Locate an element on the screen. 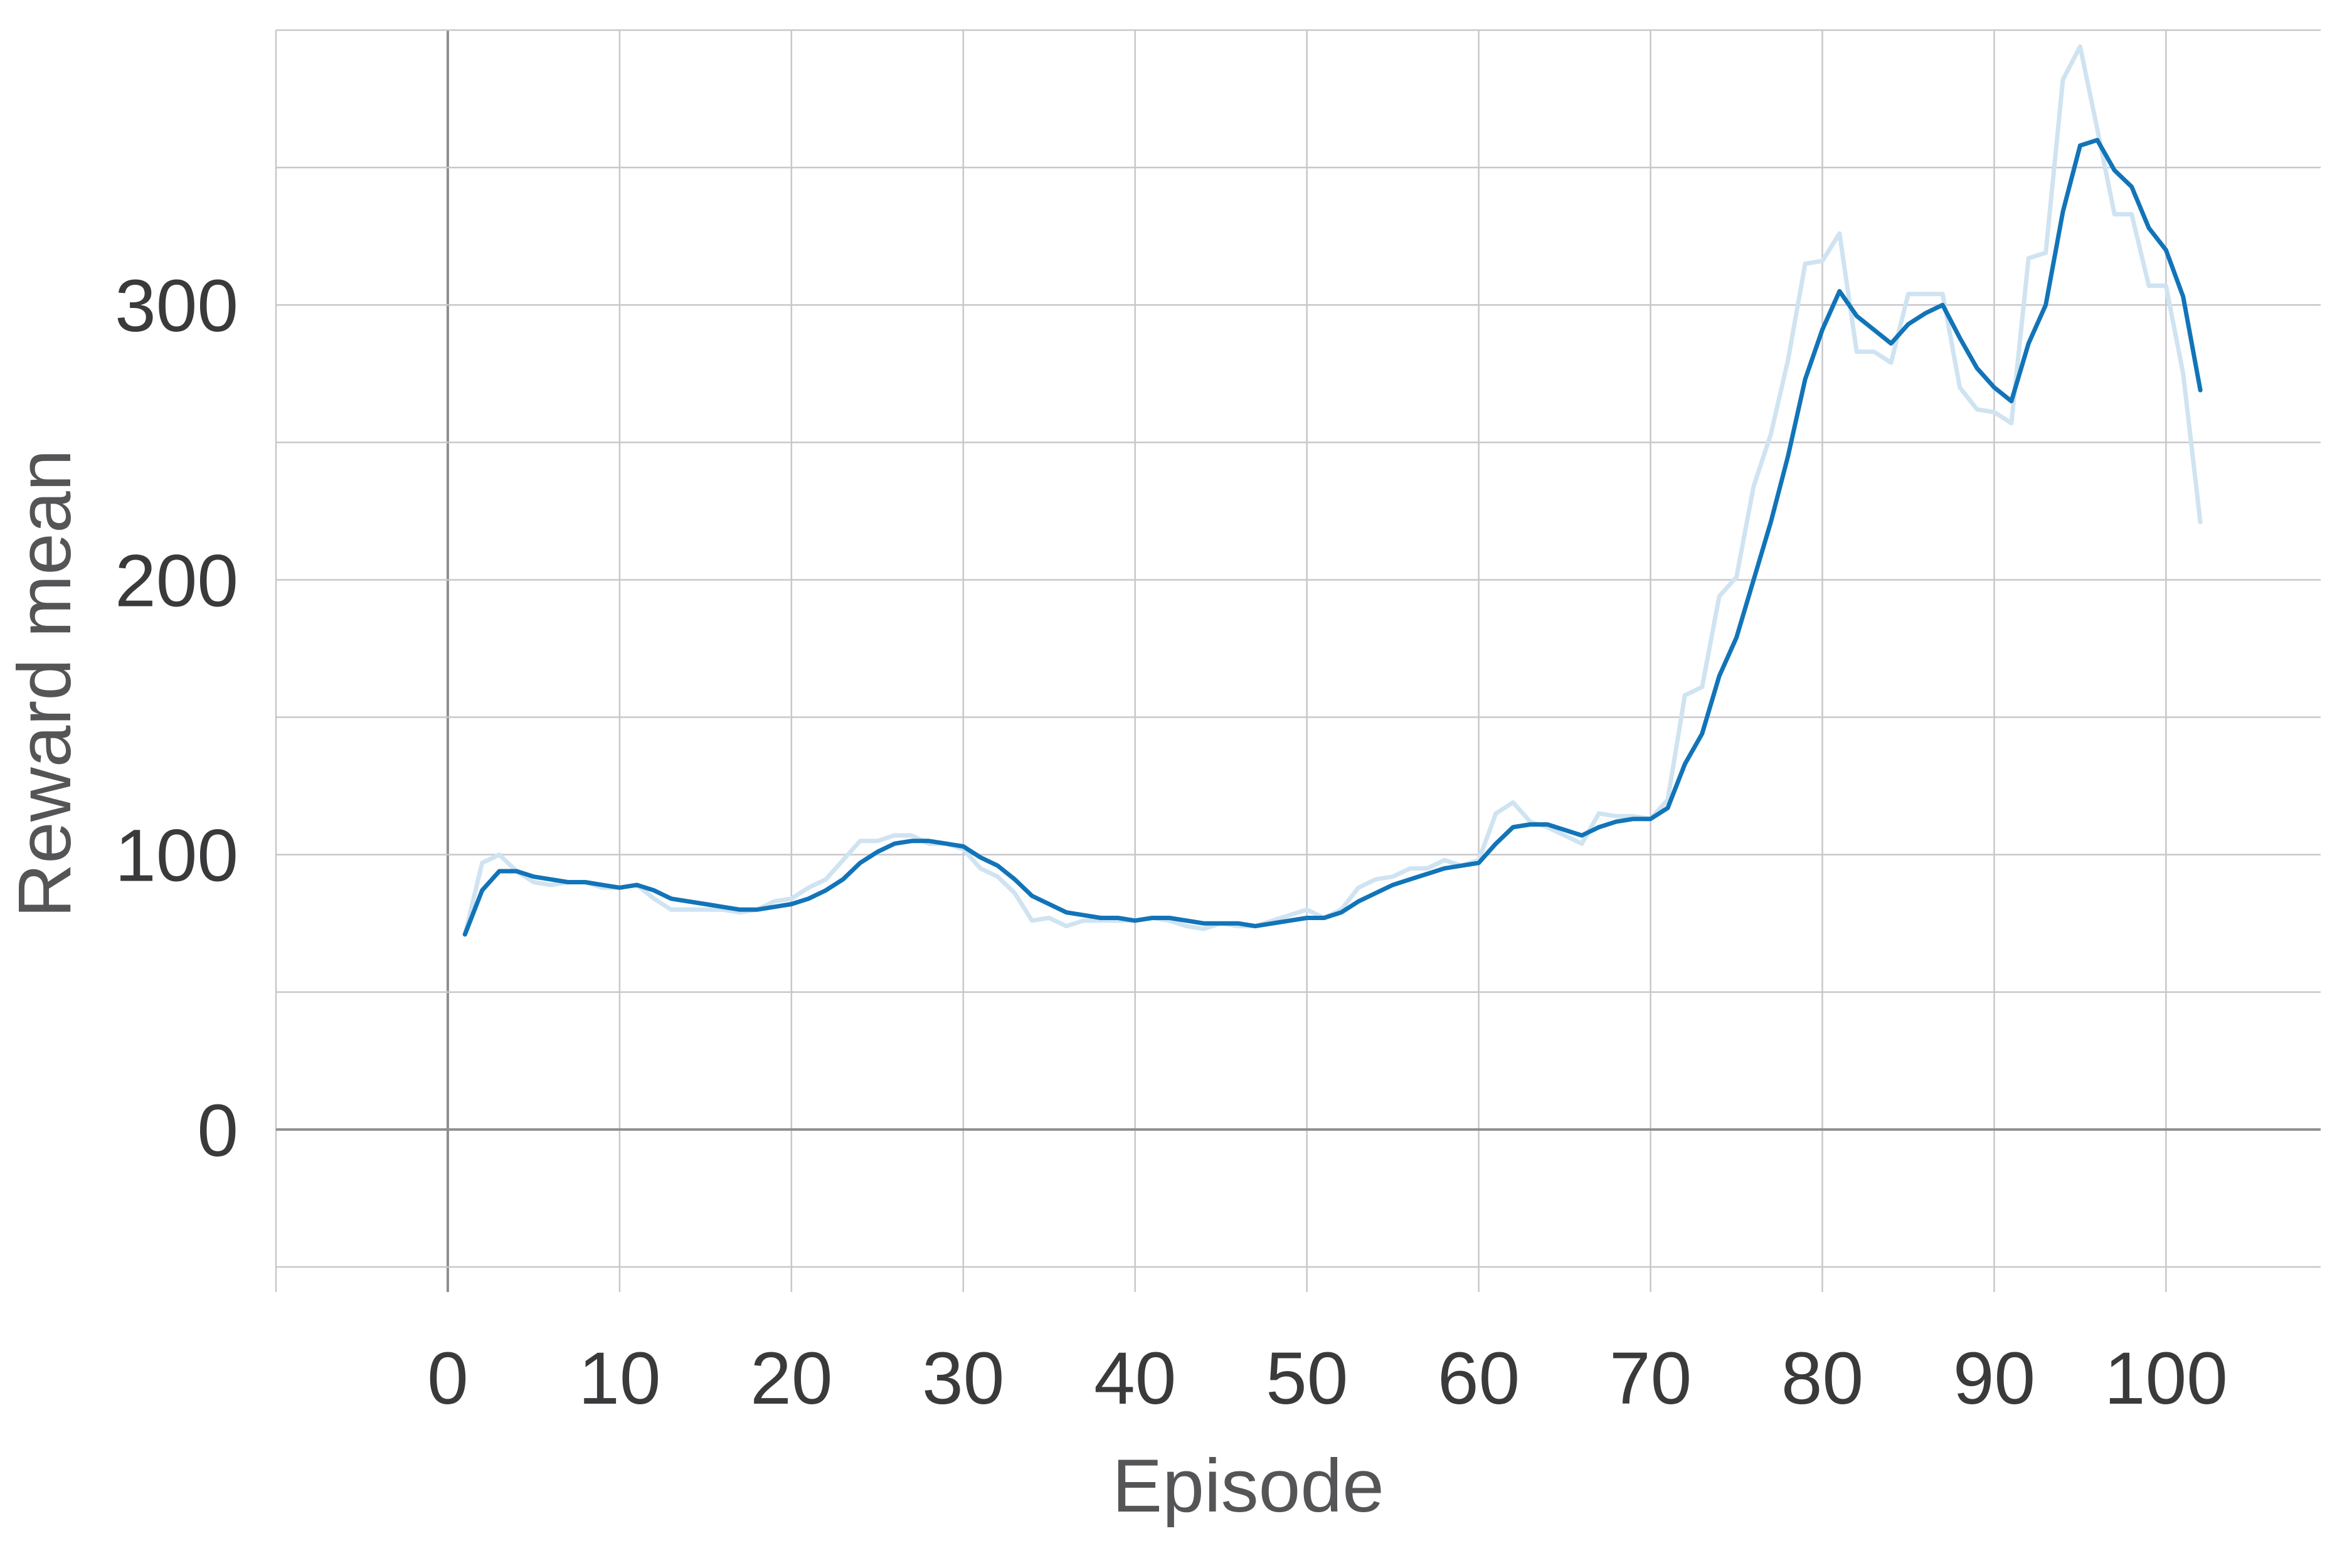 The height and width of the screenshot is (1568, 2352). x-axis-ticks: 0 10 20 30 40 50 60 70 80 90 100 is located at coordinates (1328, 1378).